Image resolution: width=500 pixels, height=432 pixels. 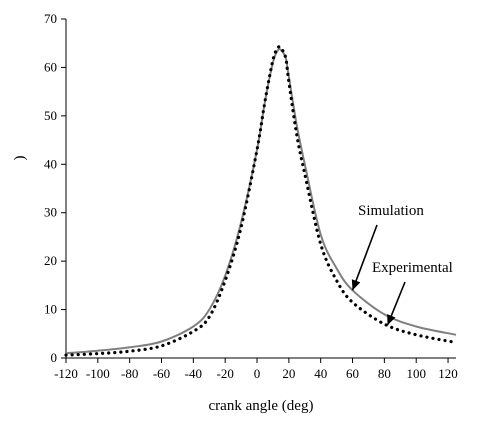 I want to click on y-tick-label: 60, so click(x=50, y=66).